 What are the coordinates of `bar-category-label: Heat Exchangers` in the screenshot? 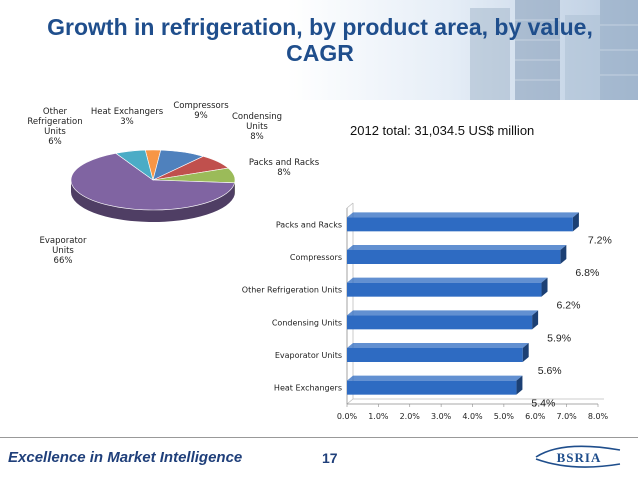 It's located at (308, 388).